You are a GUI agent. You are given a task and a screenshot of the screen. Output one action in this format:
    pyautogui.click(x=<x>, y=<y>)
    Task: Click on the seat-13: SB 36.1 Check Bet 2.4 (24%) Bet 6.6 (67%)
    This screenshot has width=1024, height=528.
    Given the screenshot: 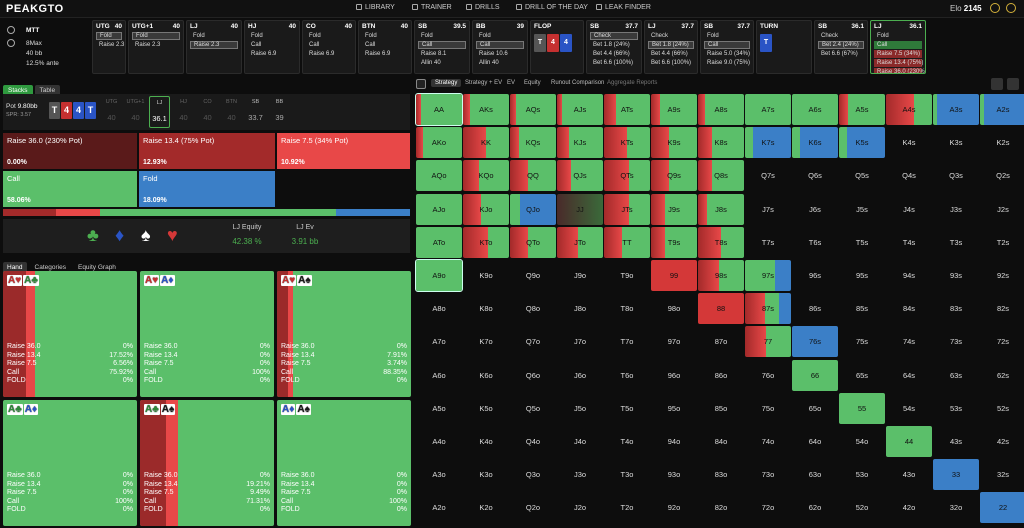 What is the action you would take?
    pyautogui.click(x=841, y=47)
    